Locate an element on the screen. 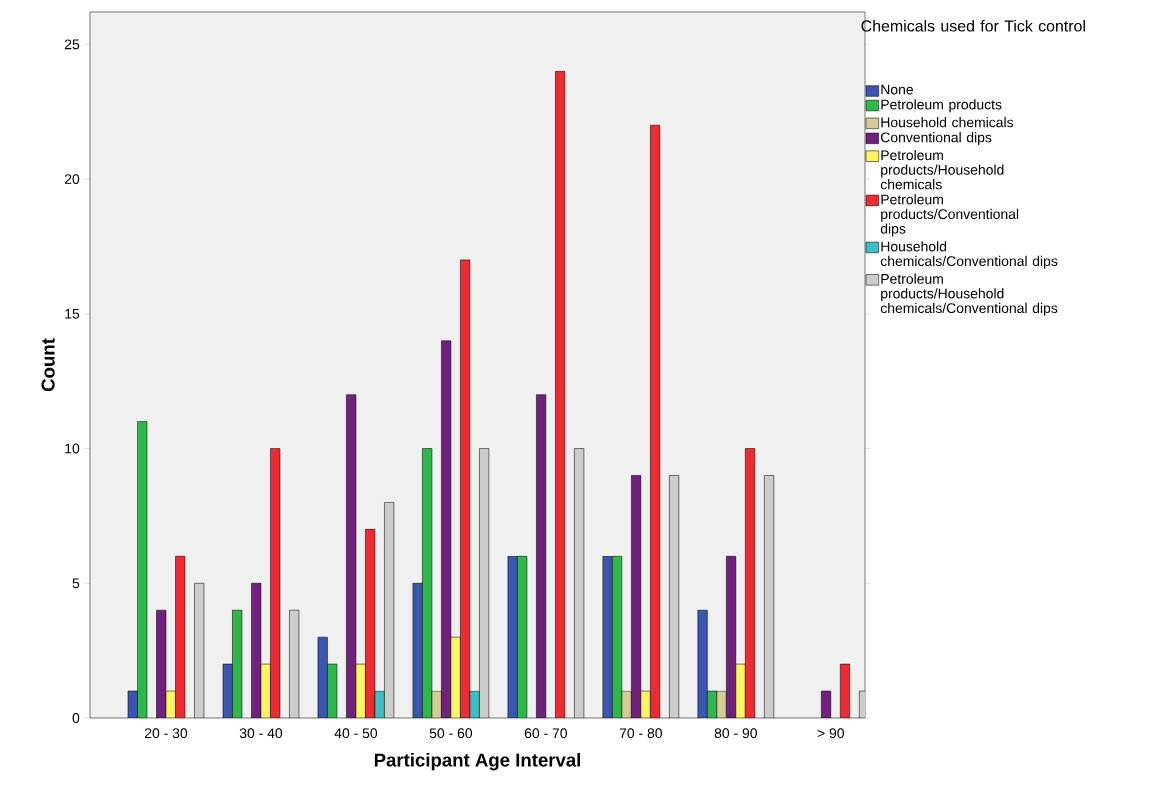  legend-title: Chemicals used for Tick control is located at coordinates (973, 25).